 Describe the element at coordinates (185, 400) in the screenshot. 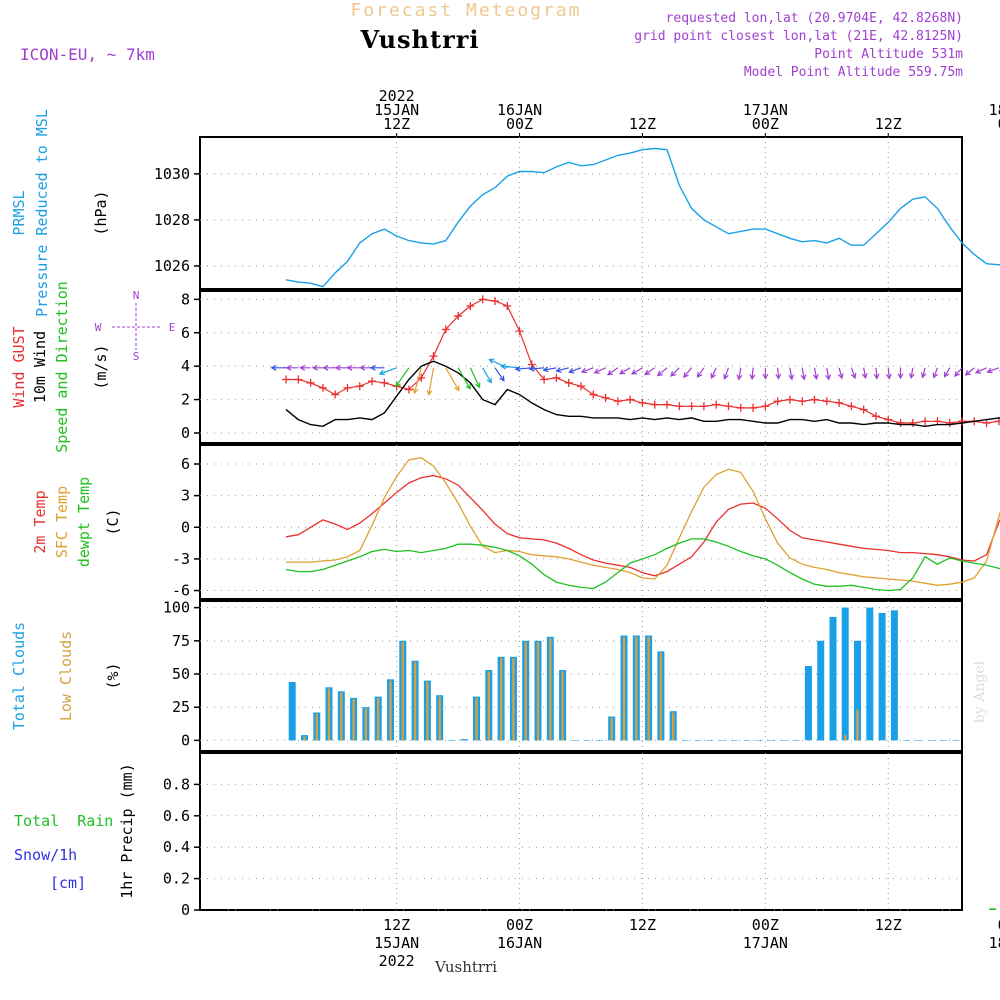

I see `y-tick-label: 2` at that location.